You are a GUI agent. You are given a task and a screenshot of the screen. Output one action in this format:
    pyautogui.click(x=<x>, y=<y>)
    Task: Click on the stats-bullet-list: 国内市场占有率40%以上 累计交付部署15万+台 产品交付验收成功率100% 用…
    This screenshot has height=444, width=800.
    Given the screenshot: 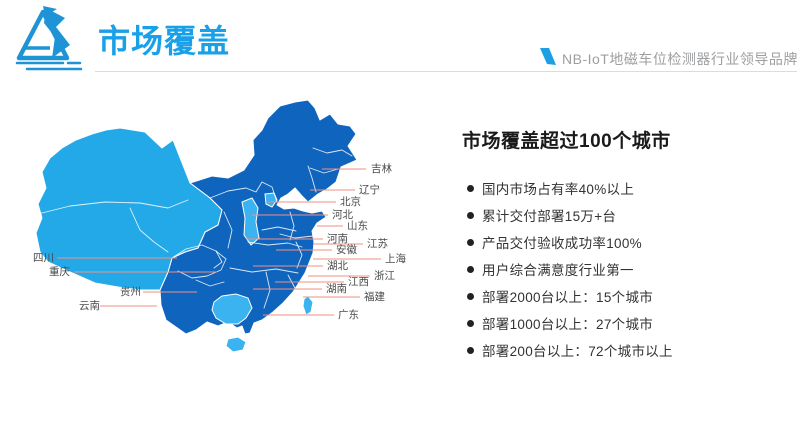 What is the action you would take?
    pyautogui.click(x=570, y=270)
    